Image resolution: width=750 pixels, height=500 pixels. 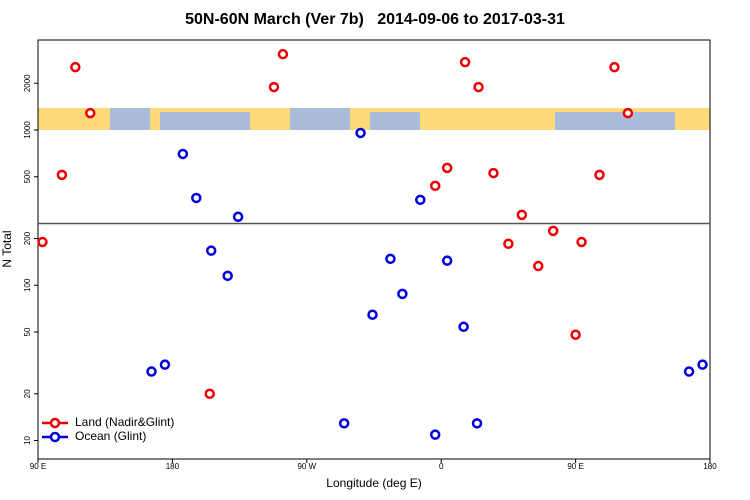 I want to click on y-tick-label: 2000, so click(x=27, y=83).